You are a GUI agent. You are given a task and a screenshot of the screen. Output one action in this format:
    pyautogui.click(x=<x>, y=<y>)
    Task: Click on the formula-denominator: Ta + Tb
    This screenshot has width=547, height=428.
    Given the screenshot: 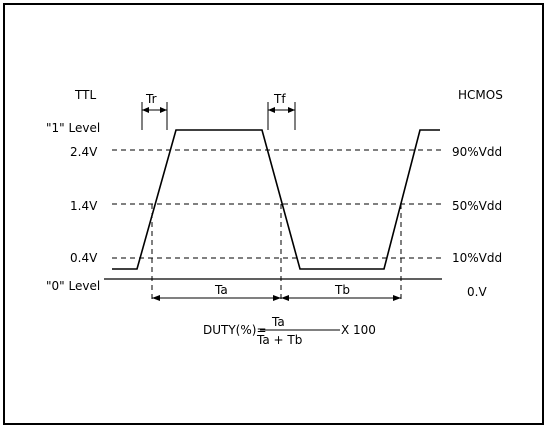 What is the action you would take?
    pyautogui.click(x=279, y=340)
    